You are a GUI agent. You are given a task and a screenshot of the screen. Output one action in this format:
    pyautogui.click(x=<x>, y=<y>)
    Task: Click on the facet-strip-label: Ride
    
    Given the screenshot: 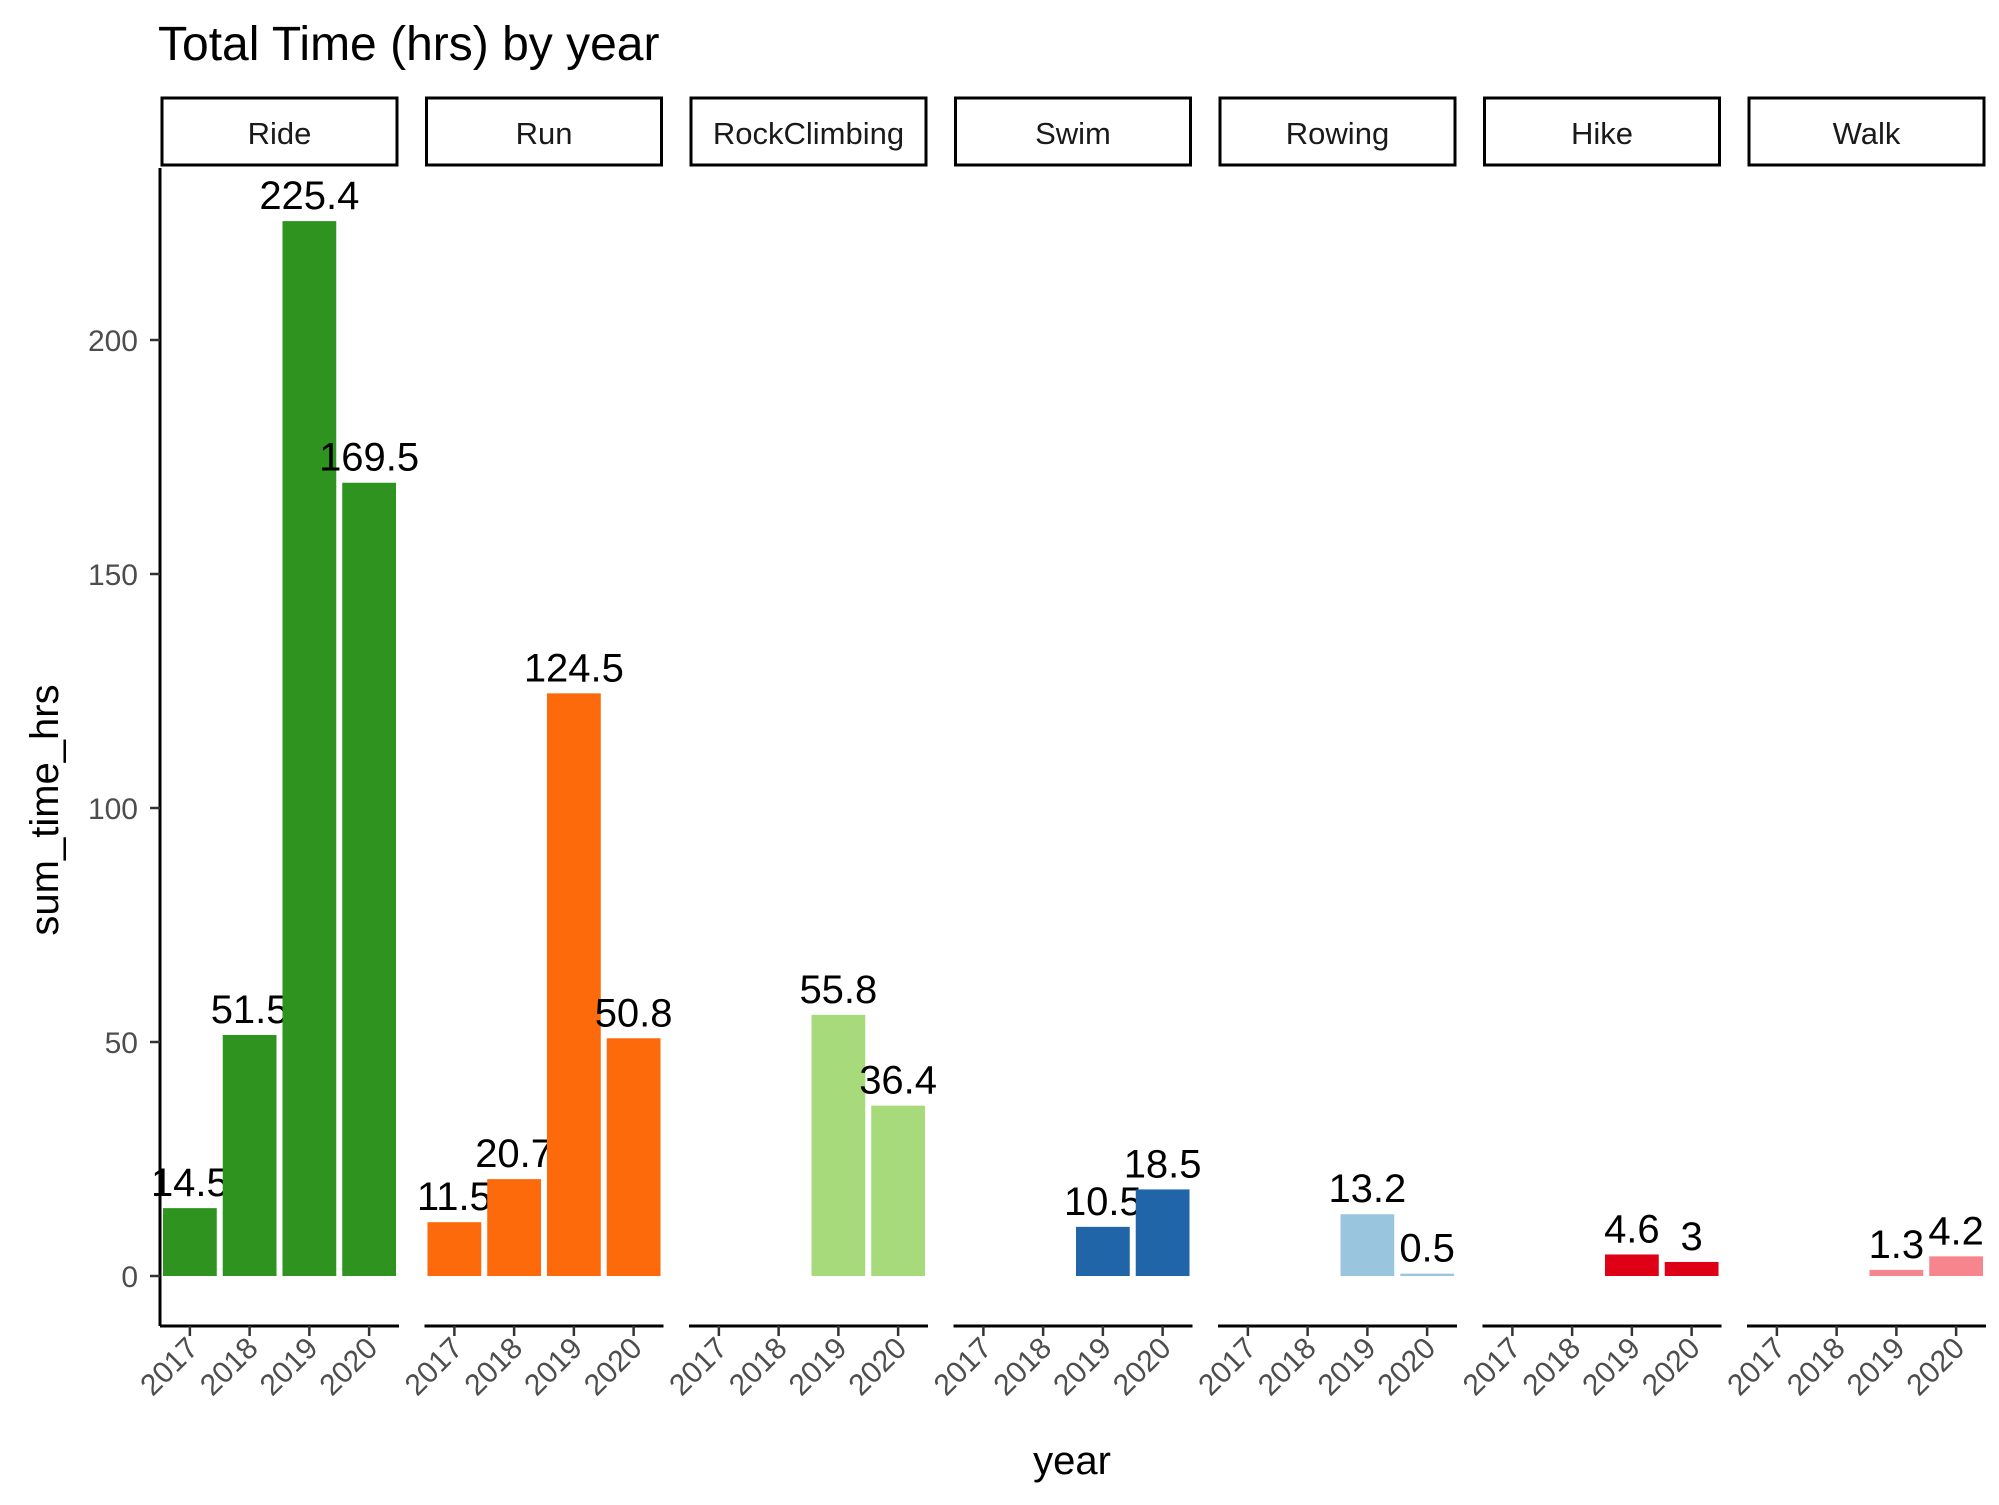 What is the action you would take?
    pyautogui.click(x=280, y=133)
    